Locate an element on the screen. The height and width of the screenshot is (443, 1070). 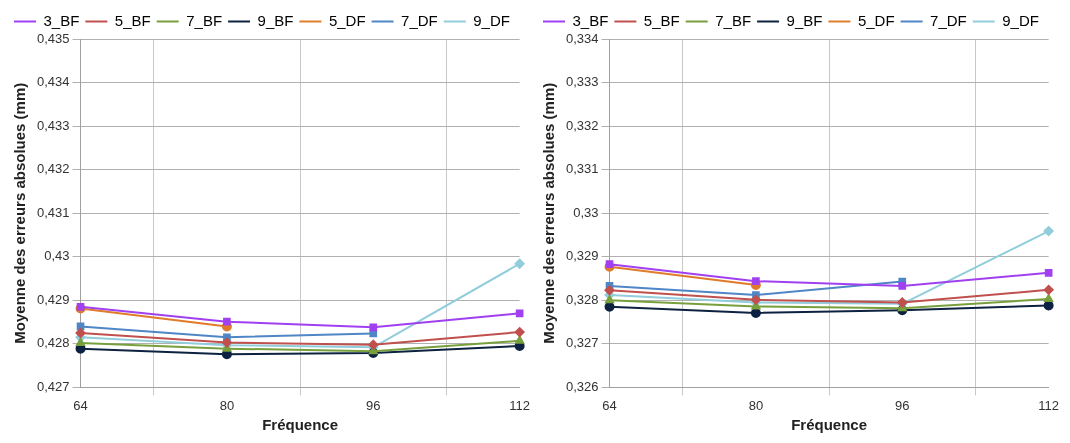
y-tick-label: 0,432 is located at coordinates (53, 169).